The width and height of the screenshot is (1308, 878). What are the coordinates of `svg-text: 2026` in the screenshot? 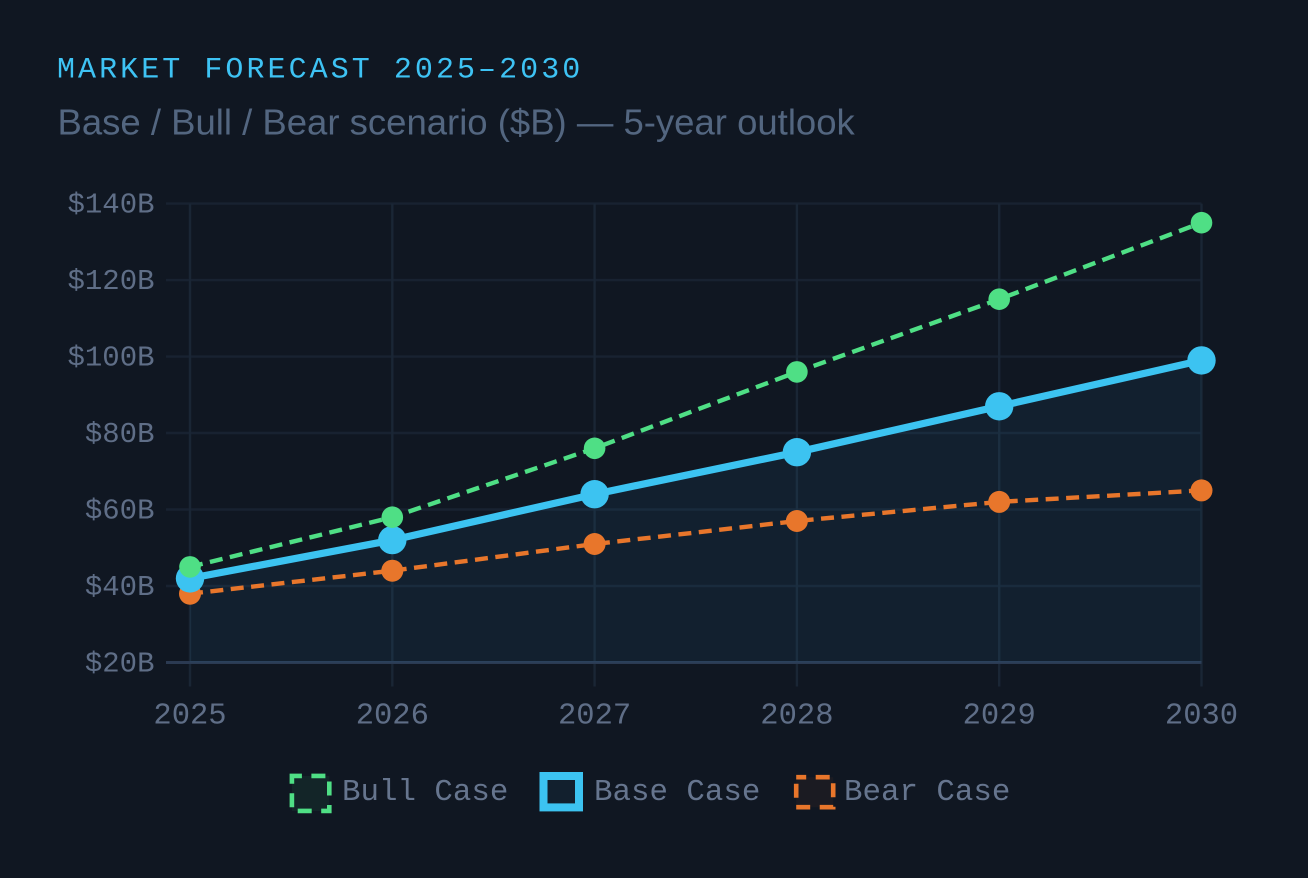 It's located at (392, 717).